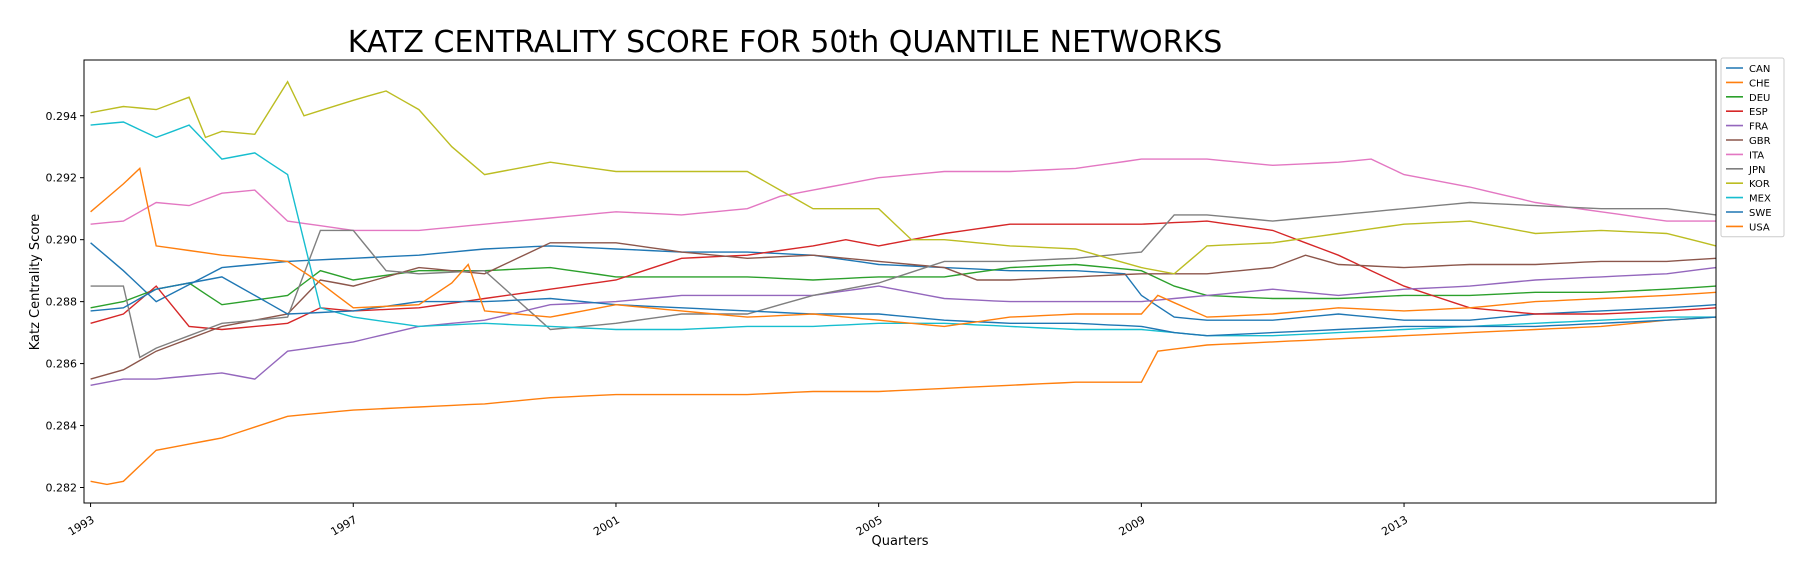 The height and width of the screenshot is (576, 1800). Describe the element at coordinates (62, 364) in the screenshot. I see `y-tick-label: 0.286` at that location.